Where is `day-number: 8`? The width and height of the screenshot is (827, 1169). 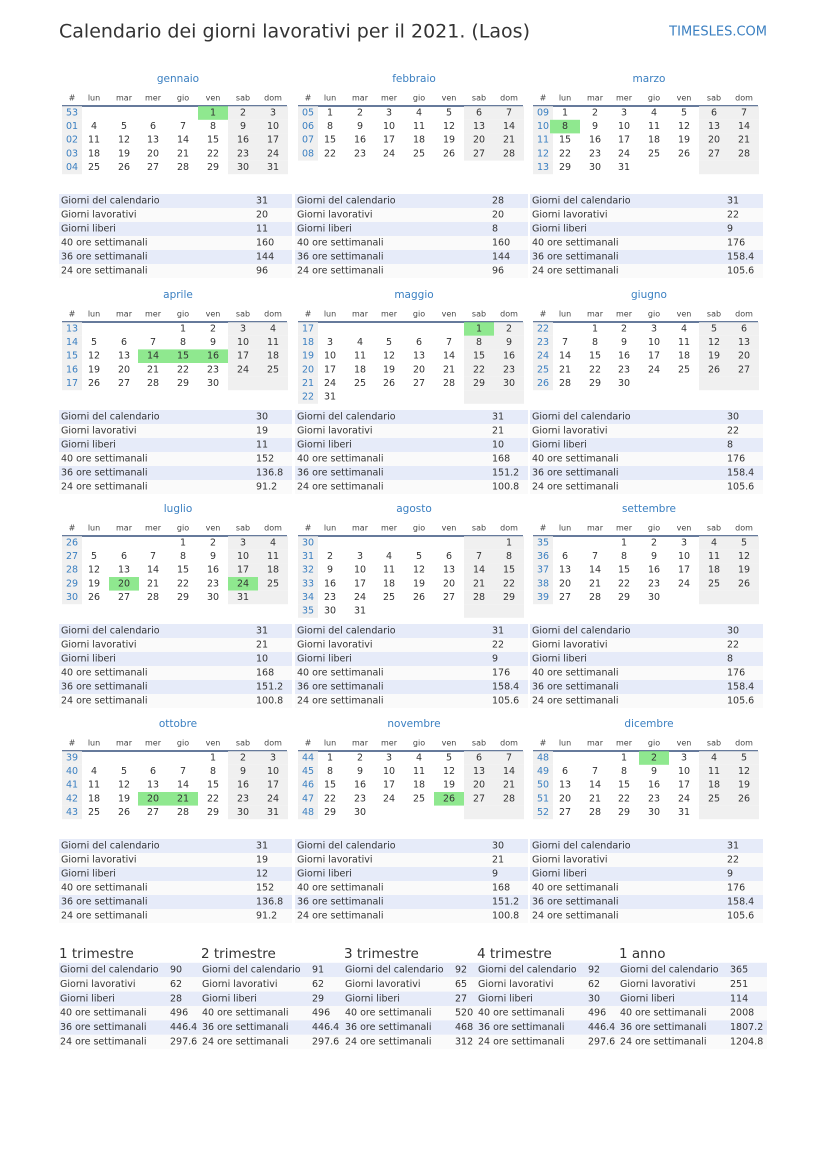
day-number: 8 is located at coordinates (509, 556).